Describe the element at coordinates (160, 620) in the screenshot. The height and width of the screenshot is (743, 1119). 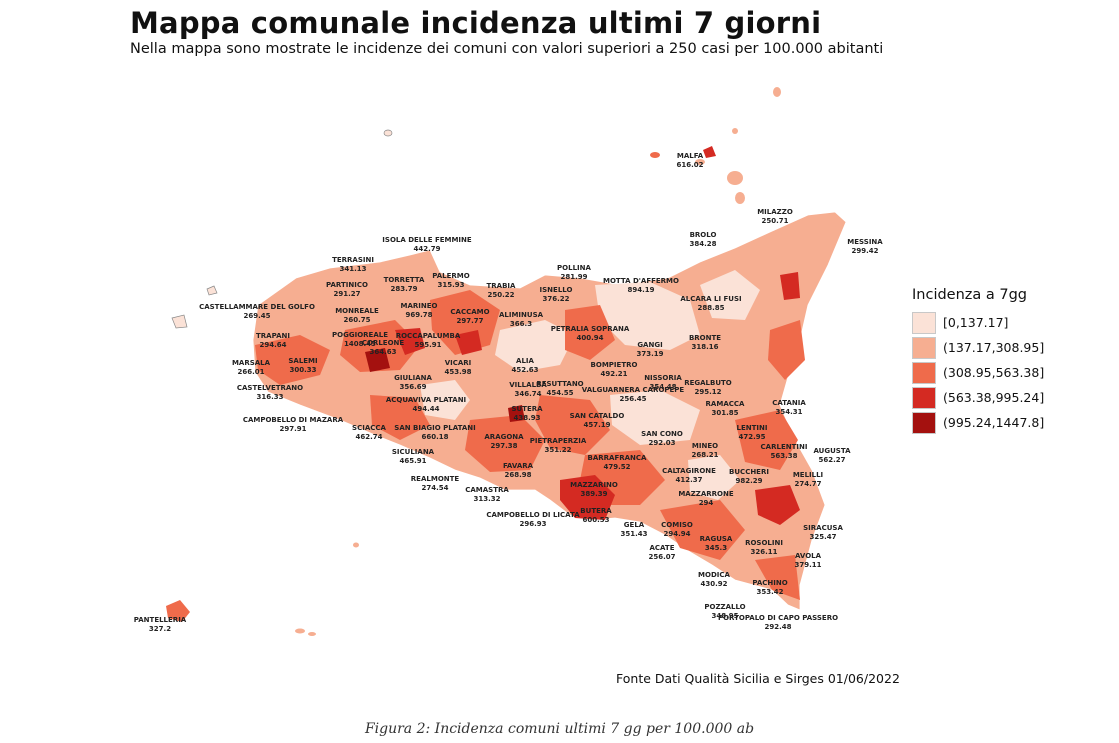
I see `municipality-name: PANTELLERIA` at that location.